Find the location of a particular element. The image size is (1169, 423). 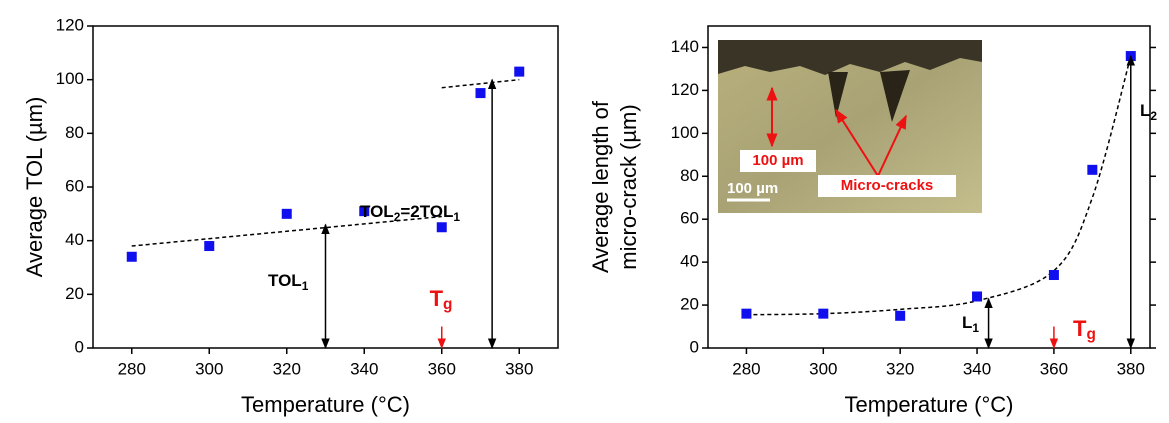

annotation-label: L2 is located at coordinates (1148, 112).